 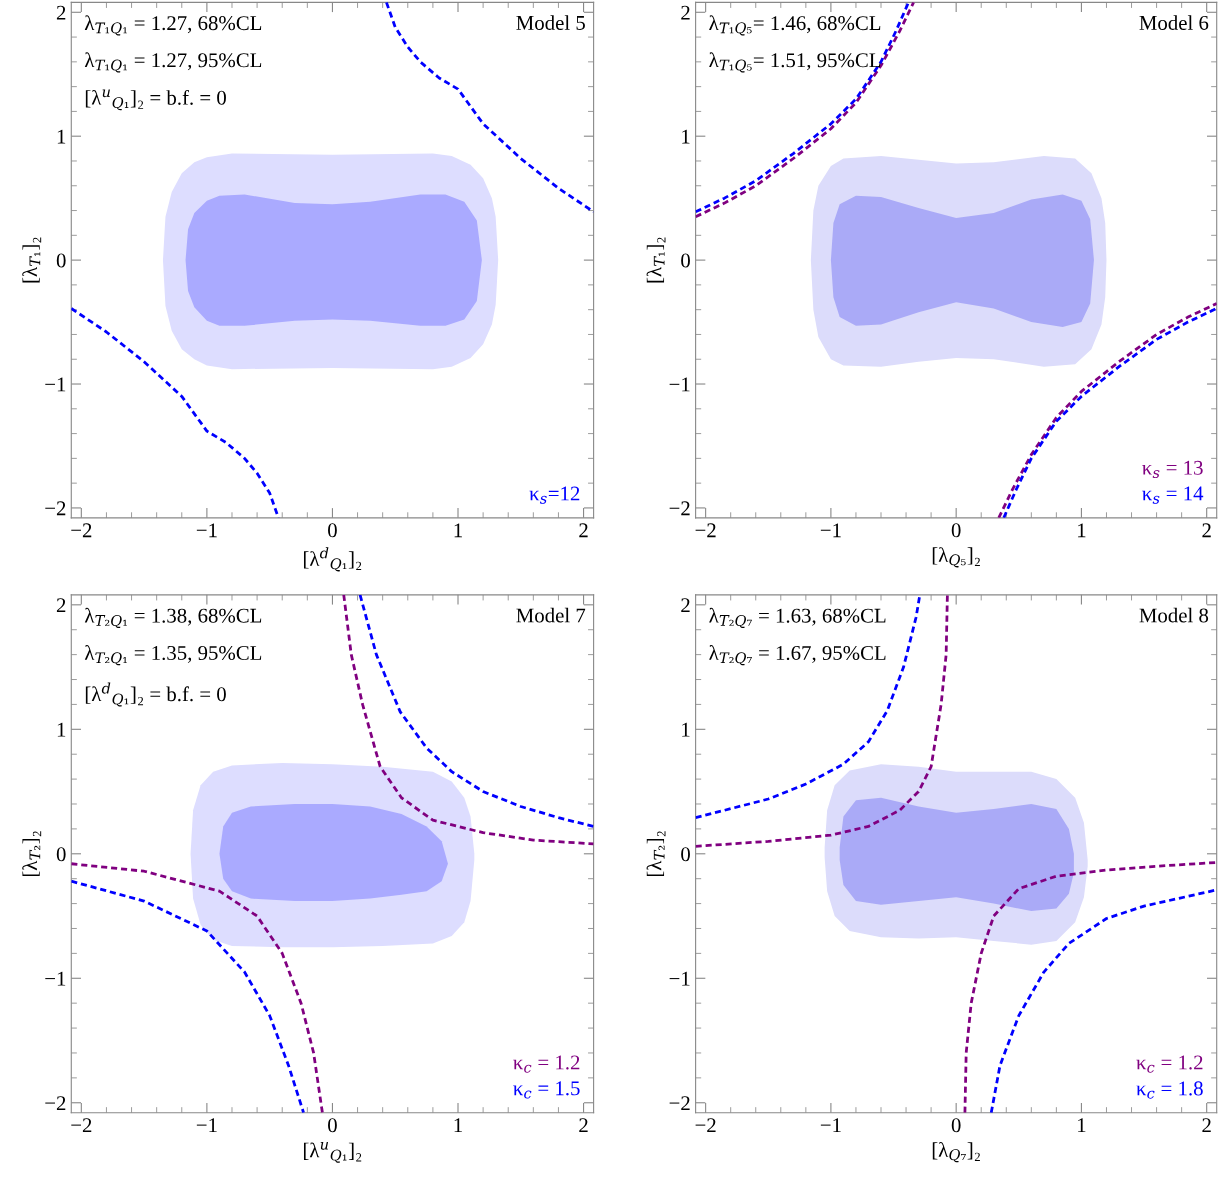 What do you see at coordinates (1174, 22) in the screenshot?
I see `chart-title: Model 6` at bounding box center [1174, 22].